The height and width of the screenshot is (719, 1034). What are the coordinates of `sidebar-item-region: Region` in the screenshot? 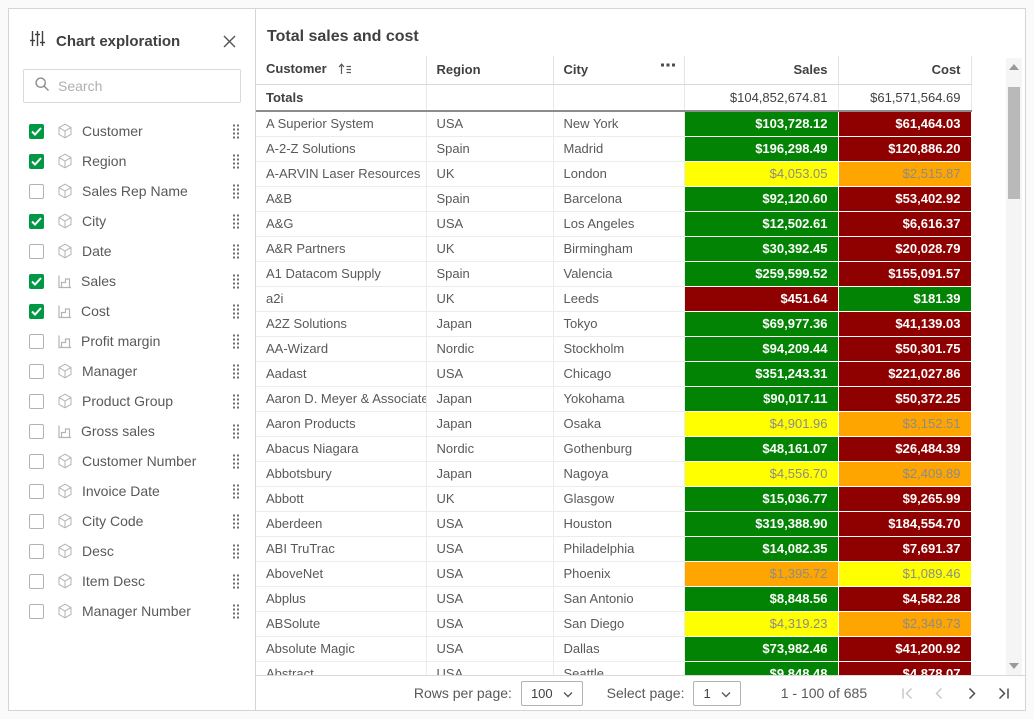 It's located at (132, 161).